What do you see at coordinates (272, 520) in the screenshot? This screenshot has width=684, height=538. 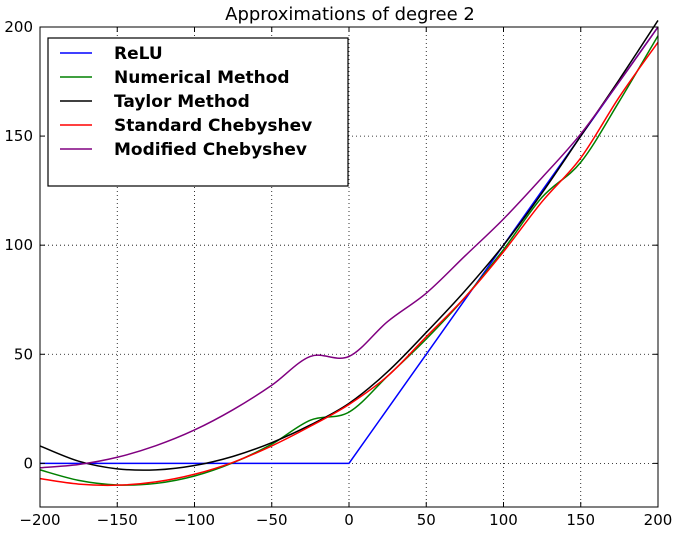 I see `x-tick-label: −50` at bounding box center [272, 520].